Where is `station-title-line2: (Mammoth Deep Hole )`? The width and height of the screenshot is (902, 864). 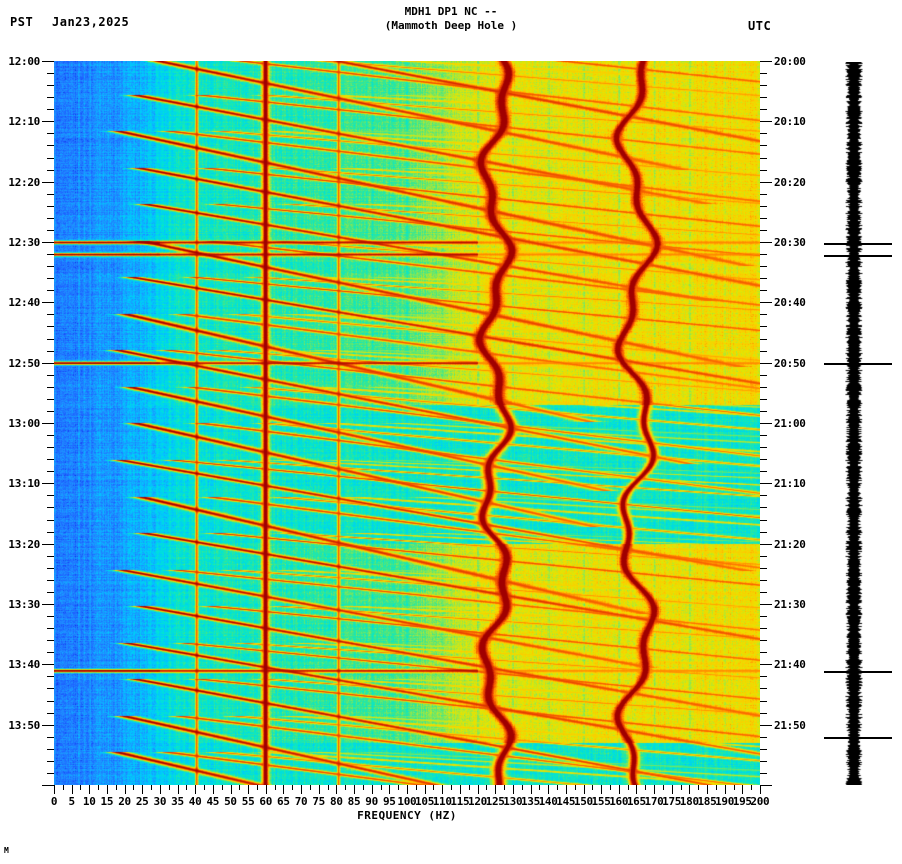 station-title-line2: (Mammoth Deep Hole ) is located at coordinates (451, 25).